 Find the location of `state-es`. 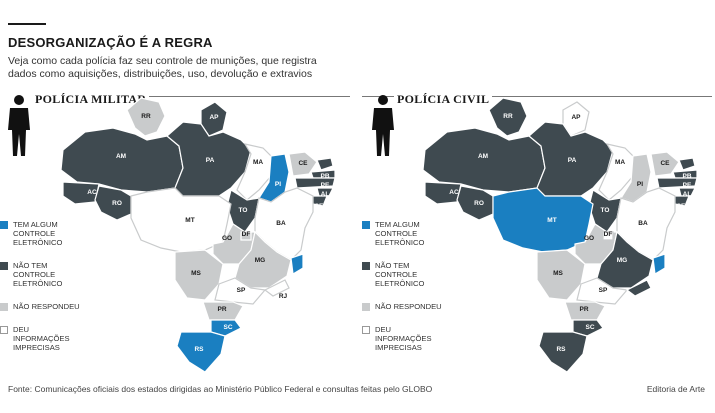

state-es is located at coordinates (659, 264).